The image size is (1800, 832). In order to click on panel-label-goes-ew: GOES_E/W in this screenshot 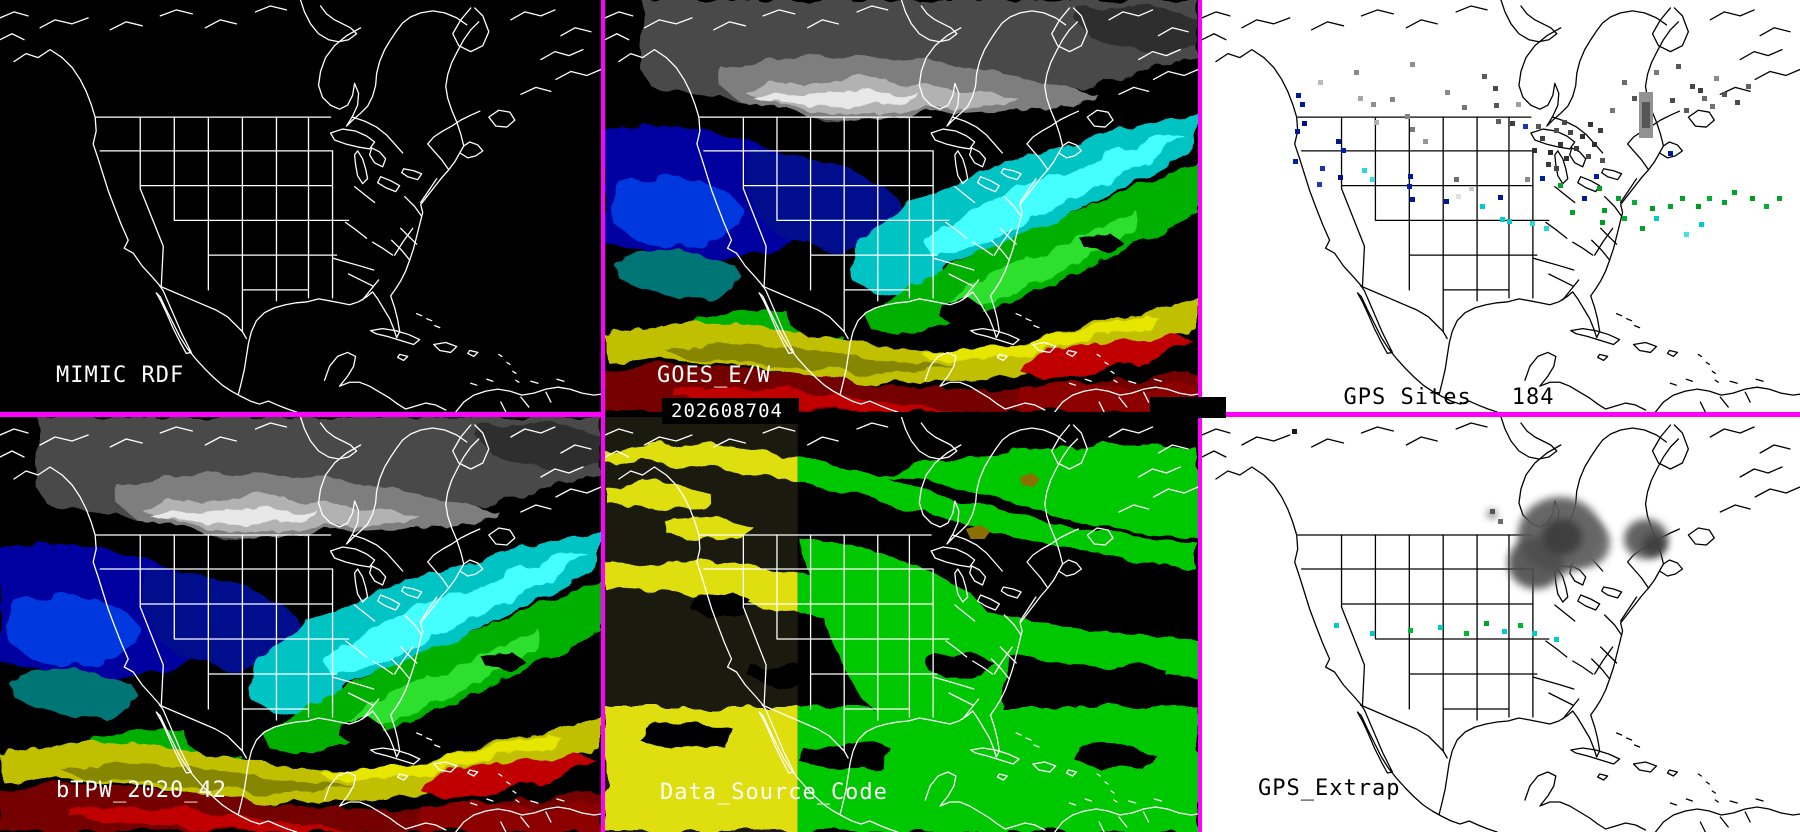, I will do `click(714, 375)`.